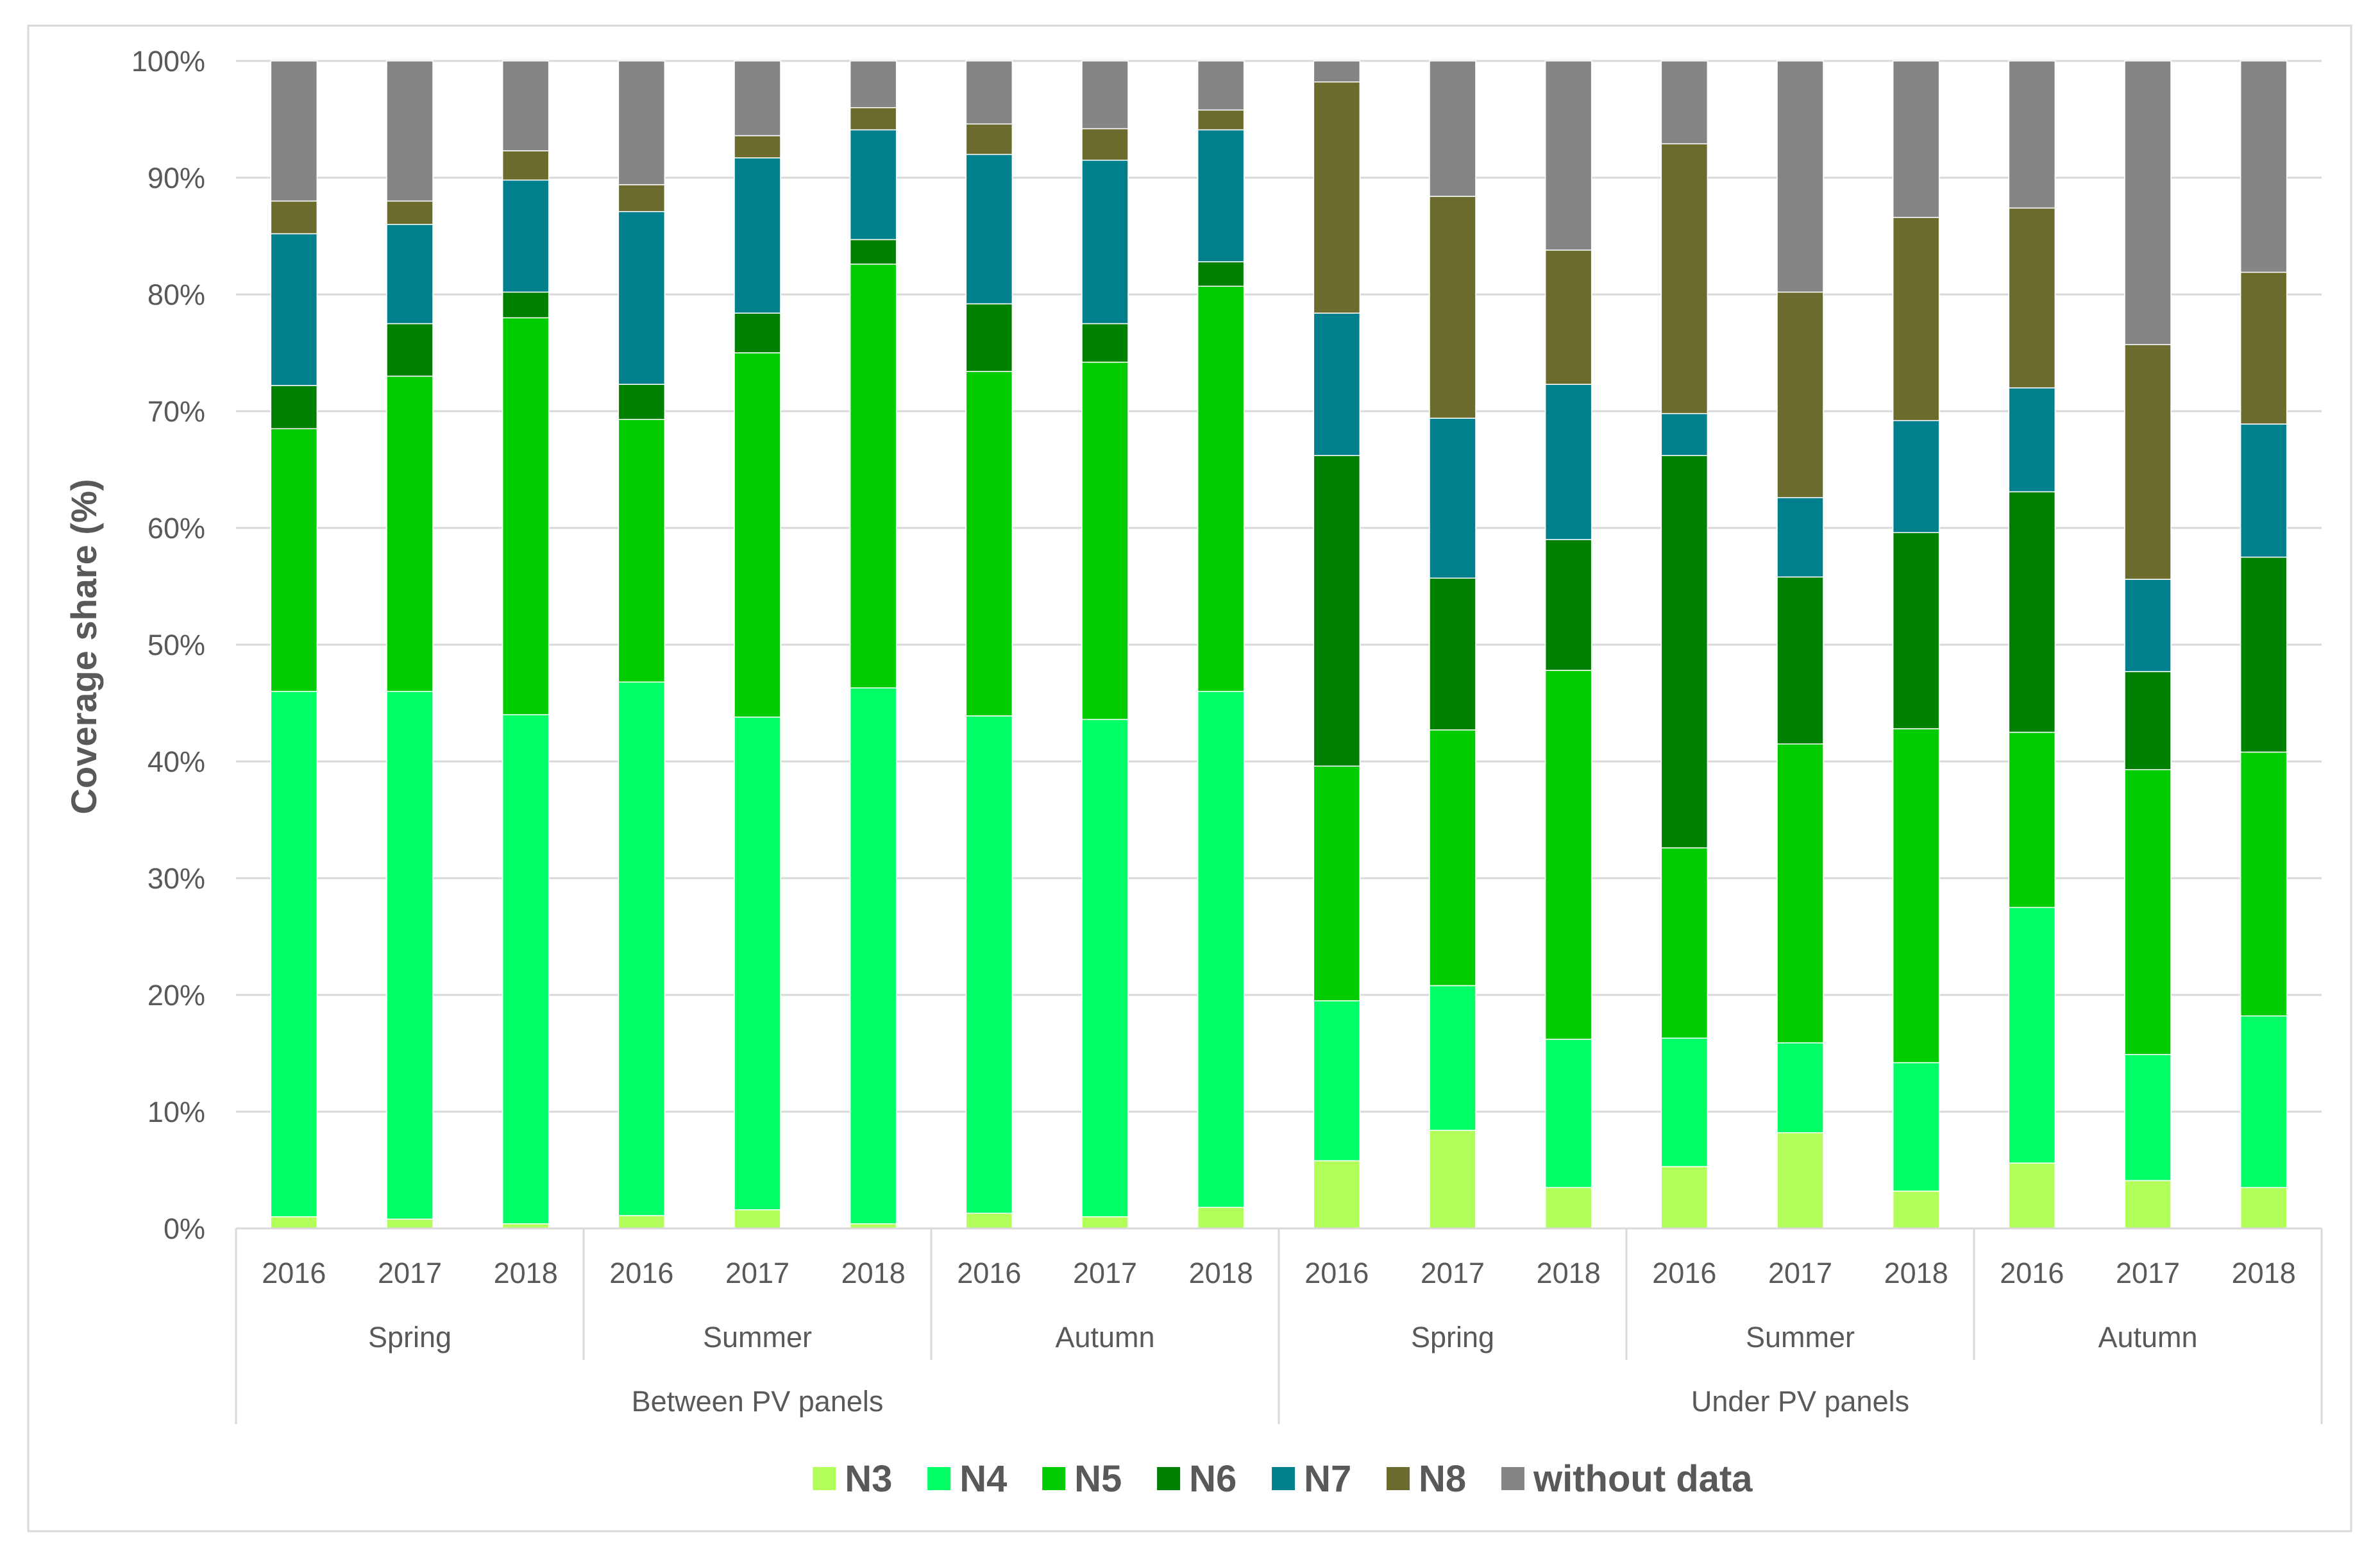 Image resolution: width=2380 pixels, height=1562 pixels. I want to click on axes, so click(1279, 1325).